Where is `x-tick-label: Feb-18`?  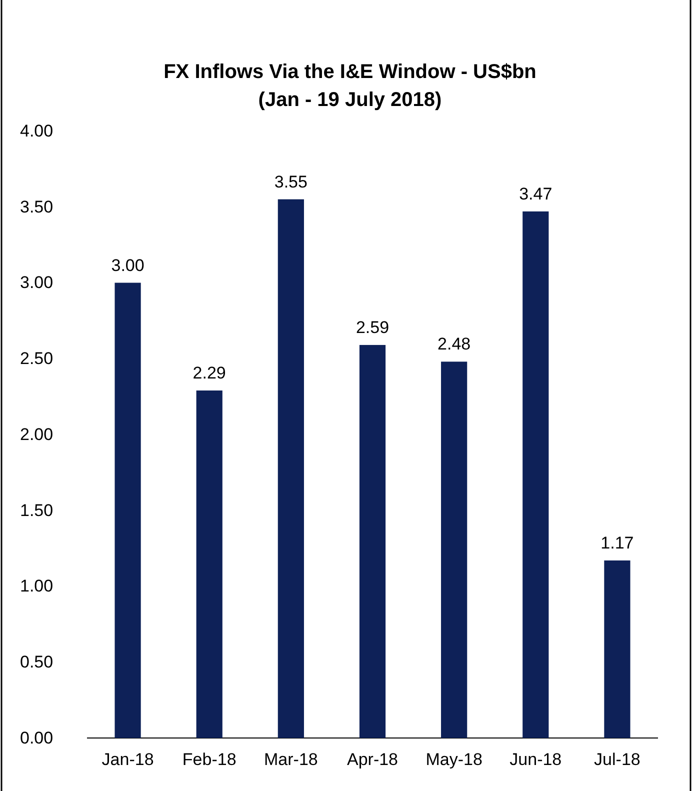
x-tick-label: Feb-18 is located at coordinates (209, 759).